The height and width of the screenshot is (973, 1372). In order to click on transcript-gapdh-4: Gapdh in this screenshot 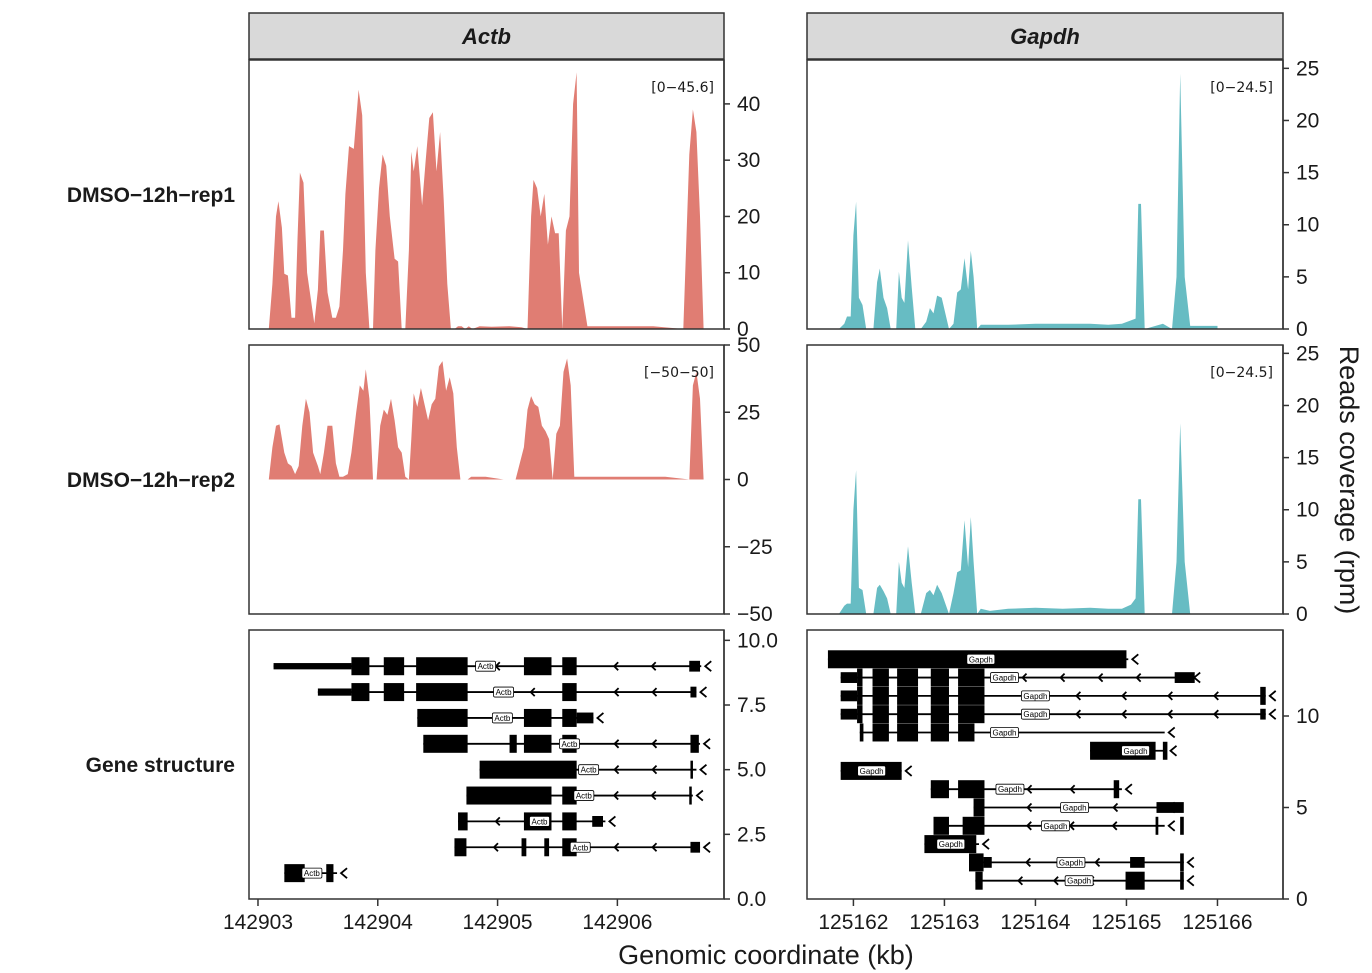, I will do `click(1058, 714)`.